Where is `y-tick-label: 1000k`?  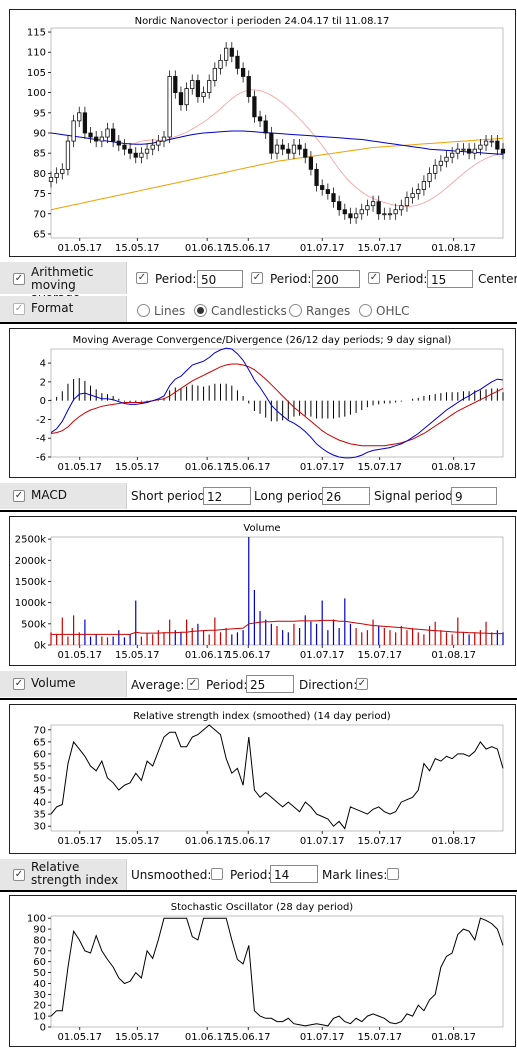
y-tick-label: 1000k is located at coordinates (30, 603).